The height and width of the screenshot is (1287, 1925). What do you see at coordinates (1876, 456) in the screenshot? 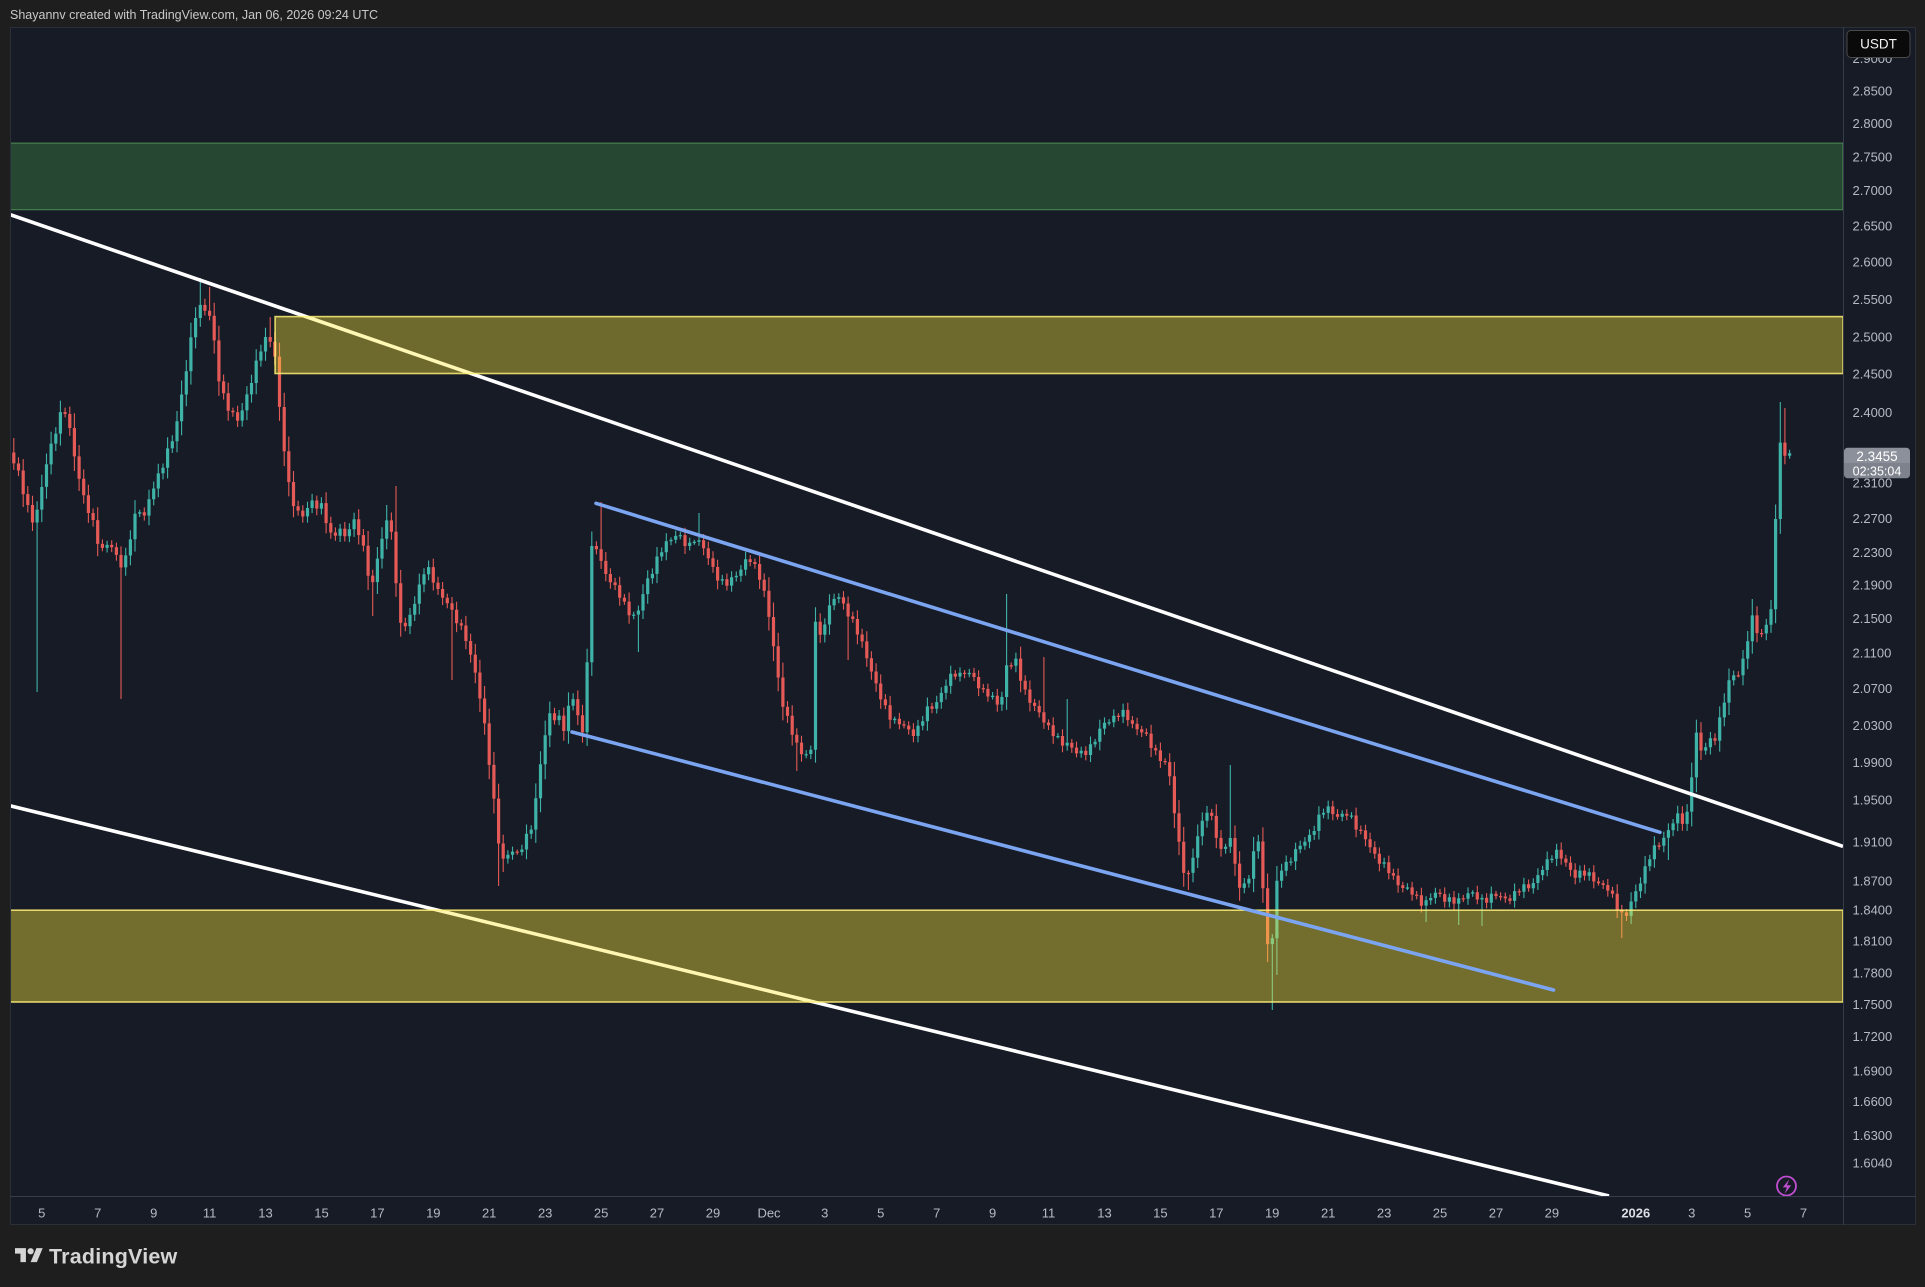
I see `svg-text: 2.3455` at bounding box center [1876, 456].